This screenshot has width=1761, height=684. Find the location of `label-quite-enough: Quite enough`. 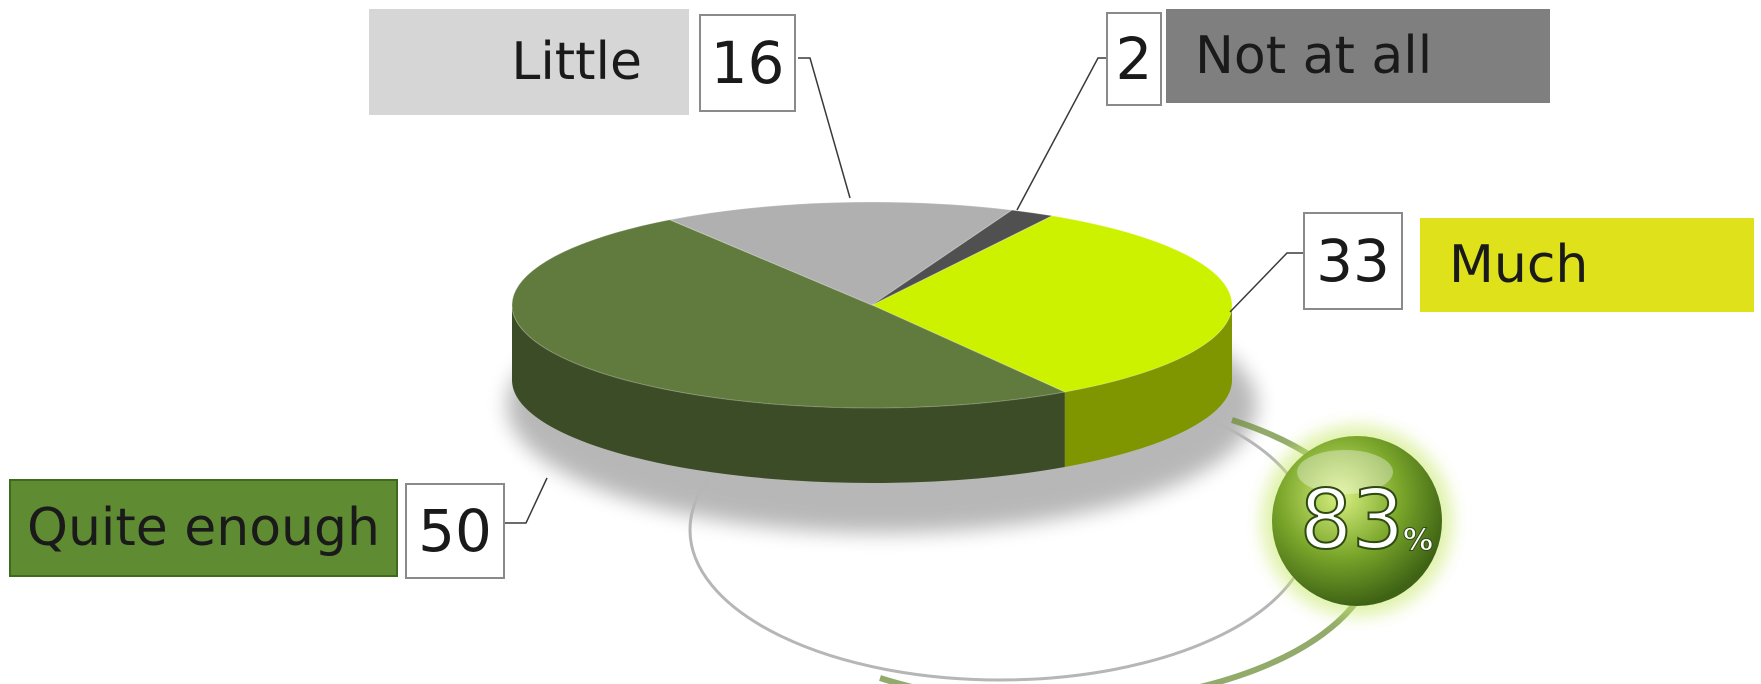

label-quite-enough: Quite enough is located at coordinates (203, 528).